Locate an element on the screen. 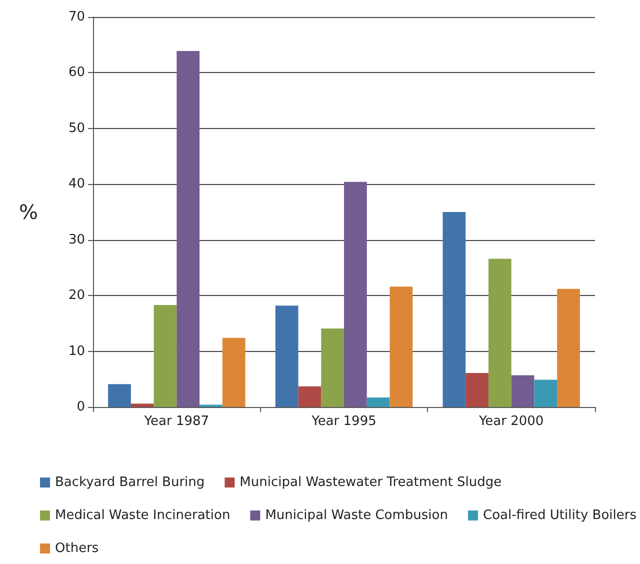 This screenshot has height=564, width=640. x-tick-label: Year 1995 is located at coordinates (343, 421).